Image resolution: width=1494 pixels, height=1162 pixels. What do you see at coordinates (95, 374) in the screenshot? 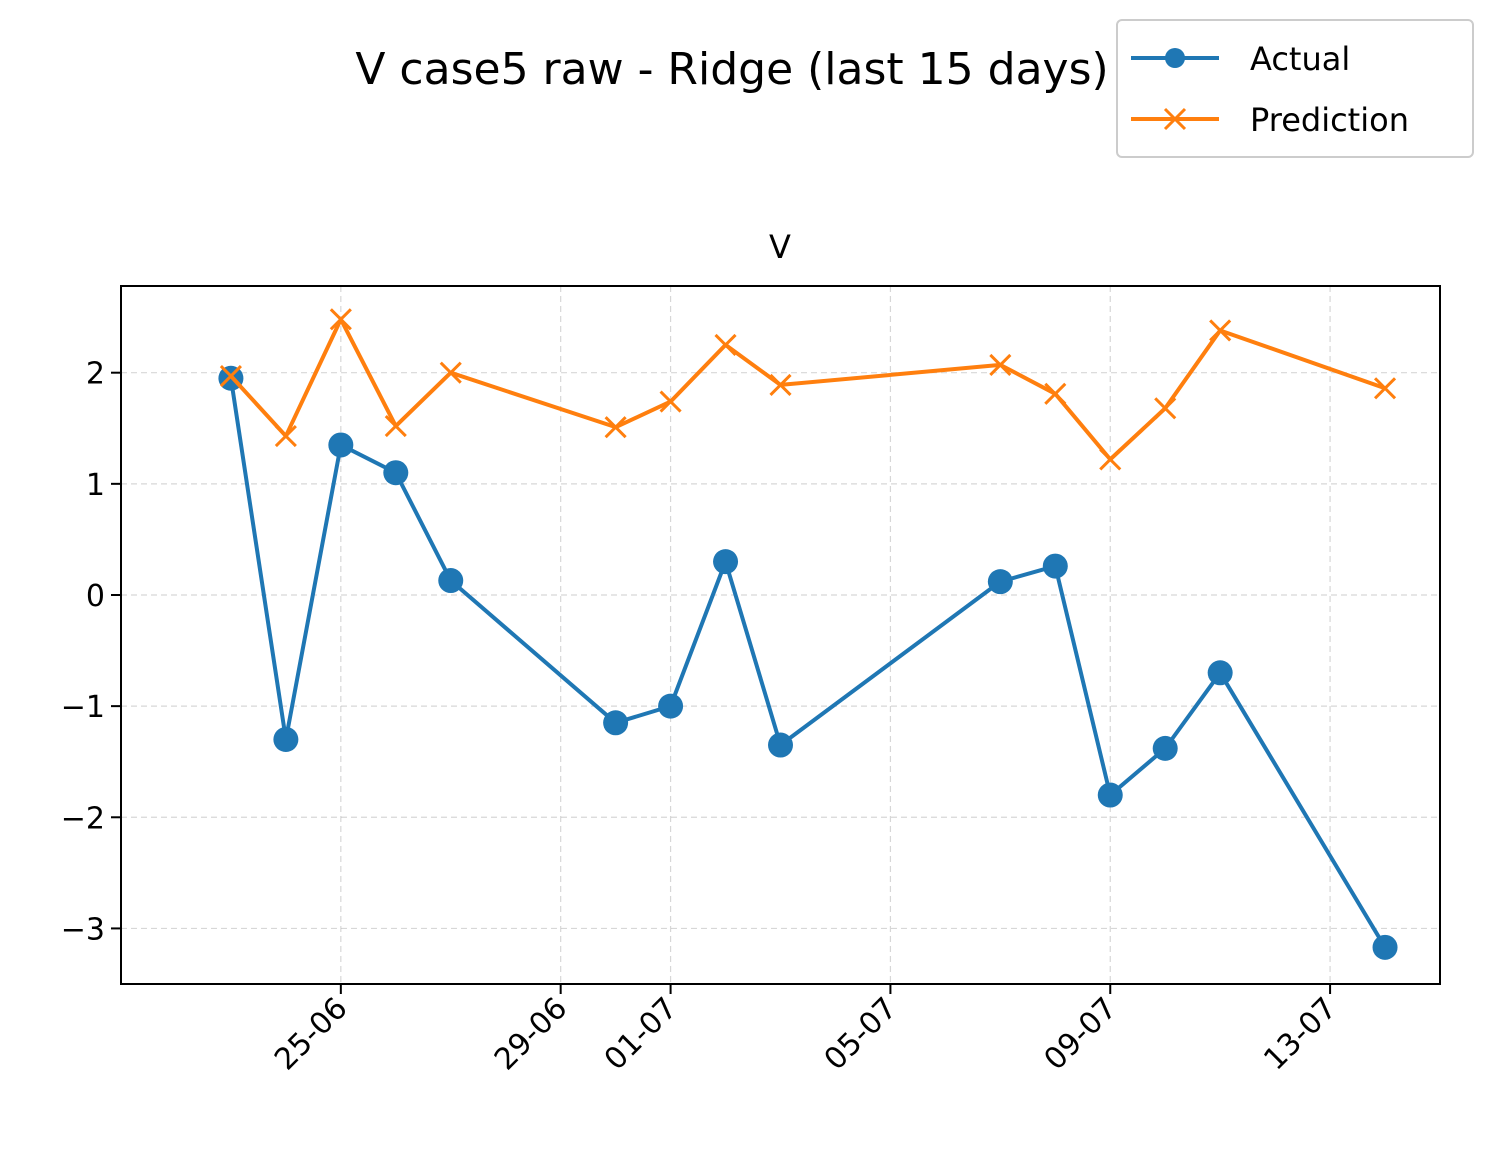
I see `y-tick-label: 2` at bounding box center [95, 374].